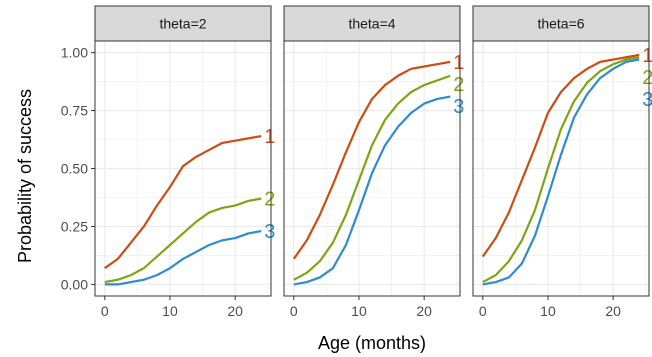  Describe the element at coordinates (74, 284) in the screenshot. I see `y-tick-label: 0.00` at that location.